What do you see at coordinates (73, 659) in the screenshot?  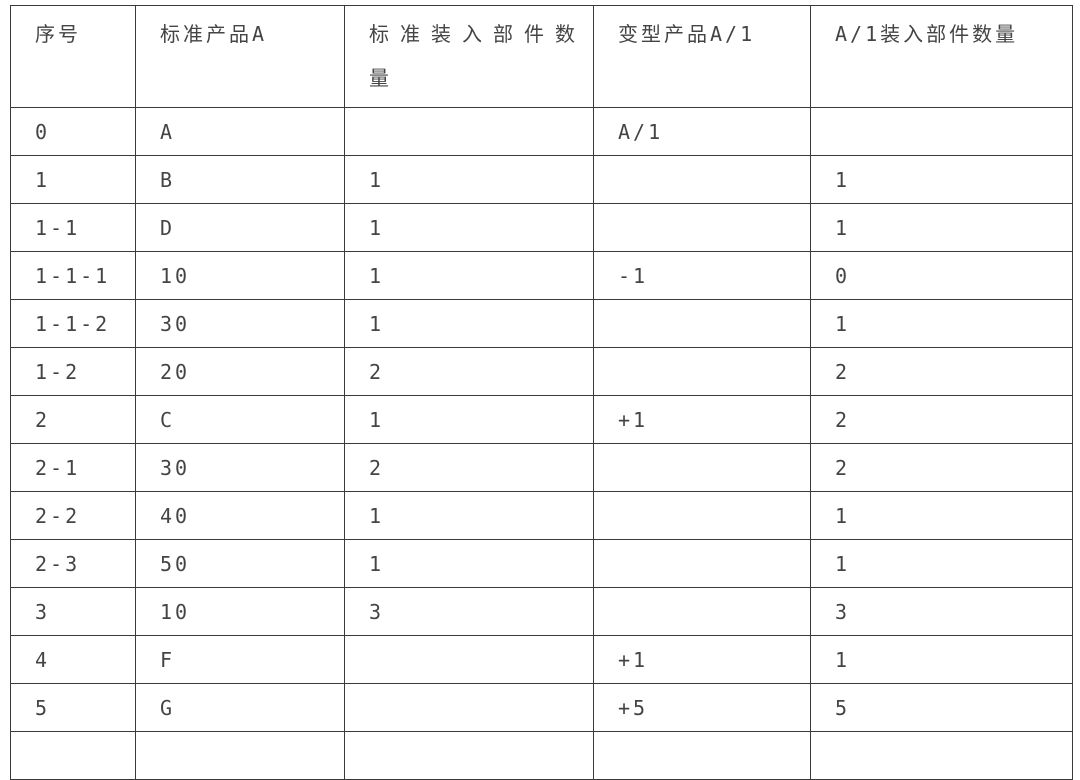 I see `table-cell: 4` at bounding box center [73, 659].